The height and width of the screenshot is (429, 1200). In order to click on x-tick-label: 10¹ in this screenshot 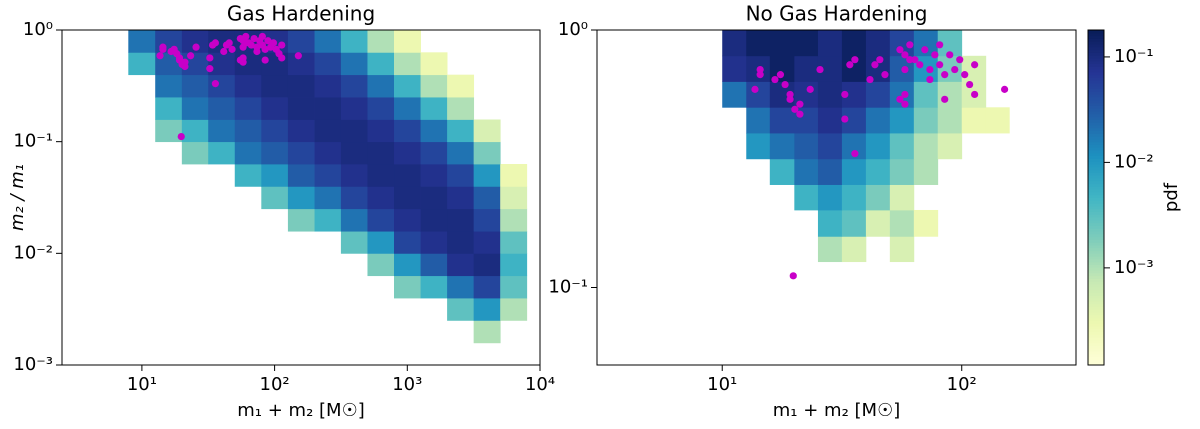, I will do `click(722, 384)`.